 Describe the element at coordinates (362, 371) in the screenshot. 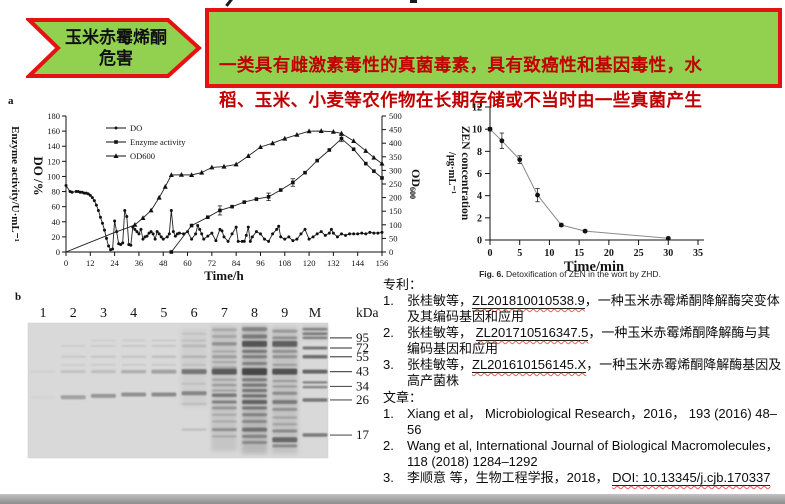

I see `svg-text: 43` at that location.